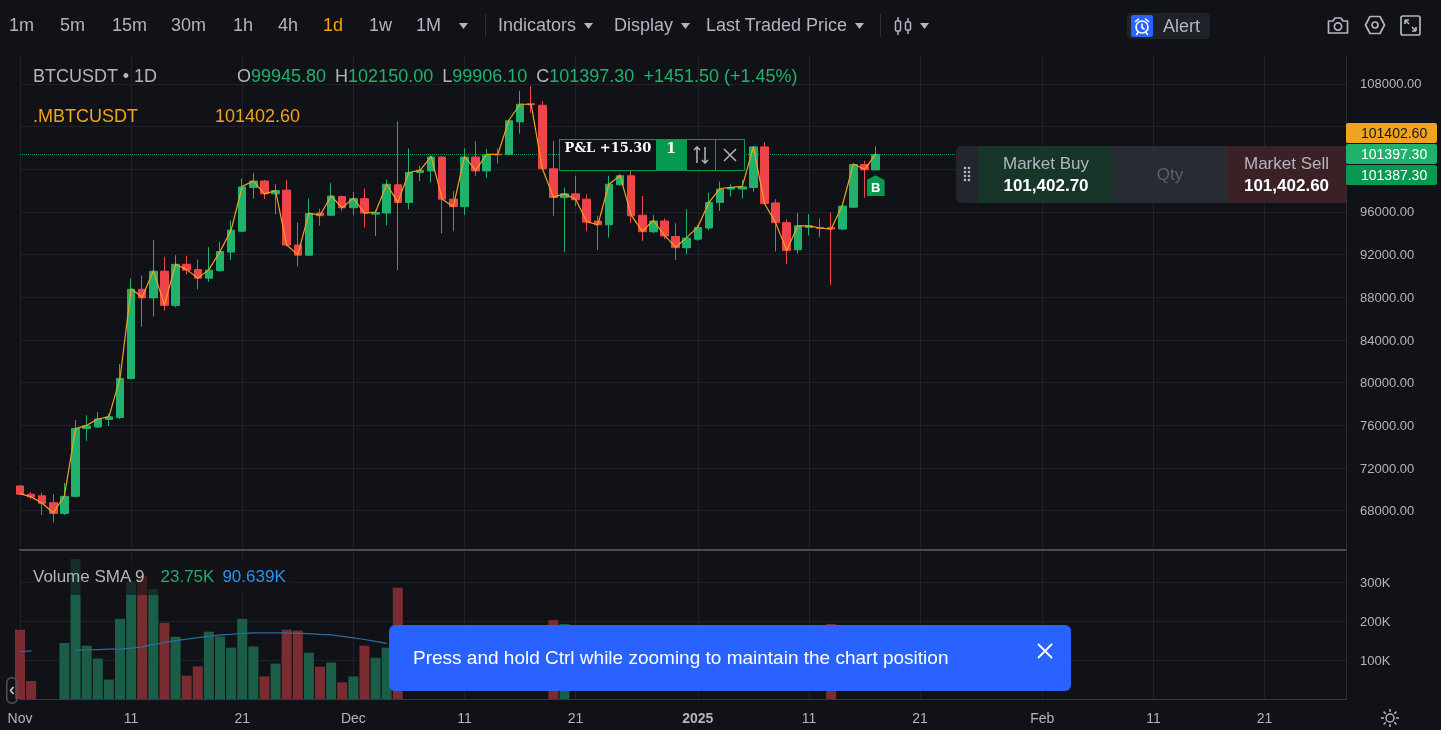  Describe the element at coordinates (1391, 84) in the screenshot. I see `y-tick-label: 108000.00` at that location.